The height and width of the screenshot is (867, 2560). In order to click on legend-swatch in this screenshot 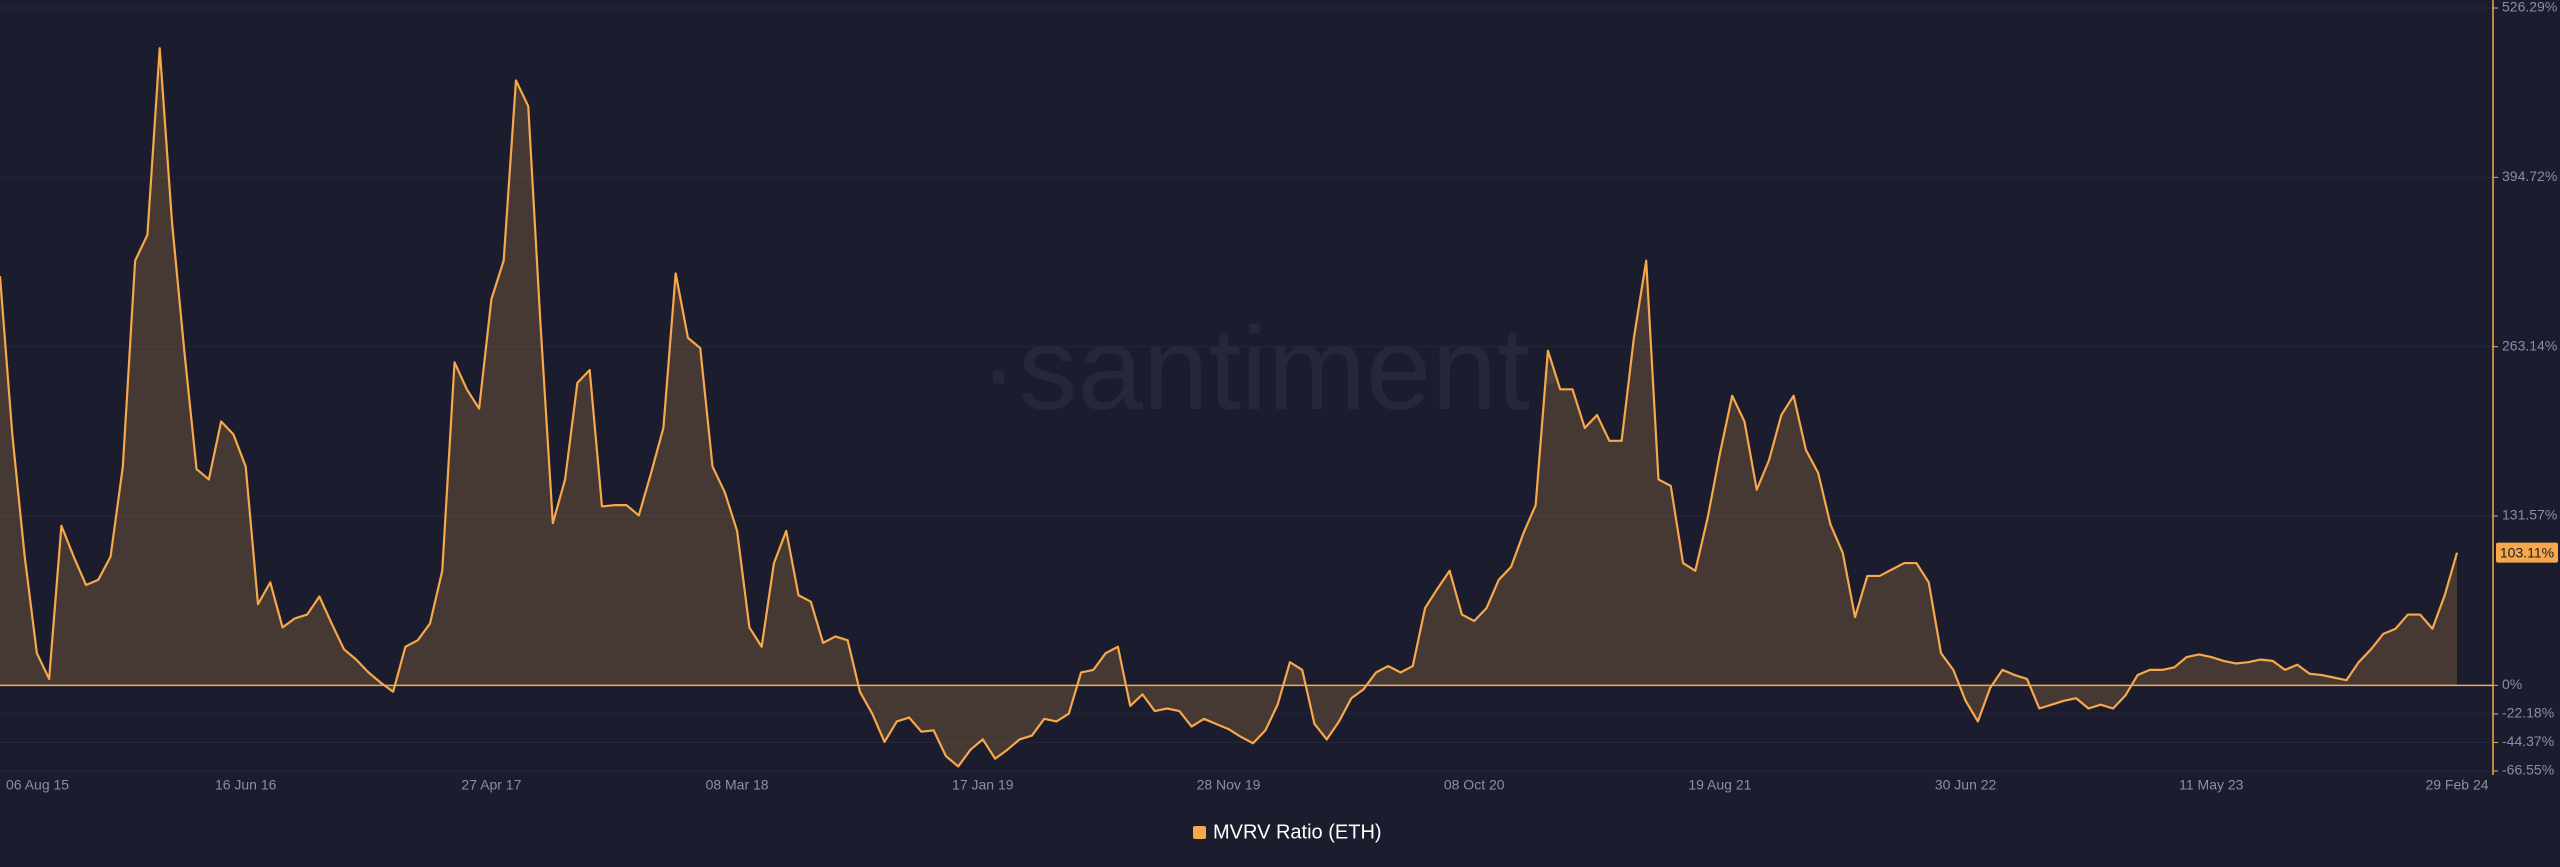, I will do `click(1199, 832)`.